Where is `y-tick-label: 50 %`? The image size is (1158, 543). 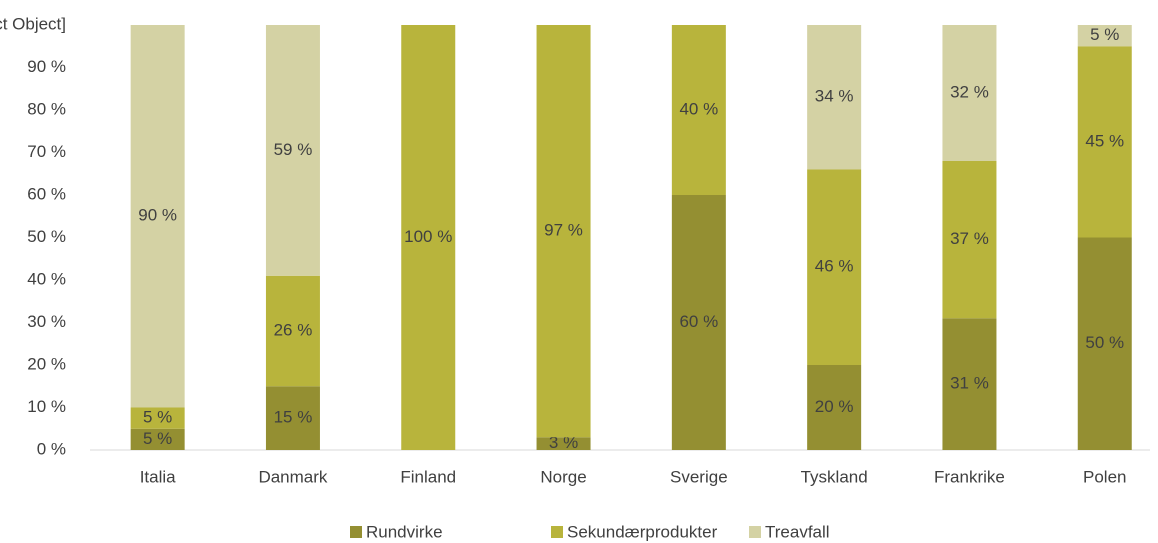 y-tick-label: 50 % is located at coordinates (46, 236).